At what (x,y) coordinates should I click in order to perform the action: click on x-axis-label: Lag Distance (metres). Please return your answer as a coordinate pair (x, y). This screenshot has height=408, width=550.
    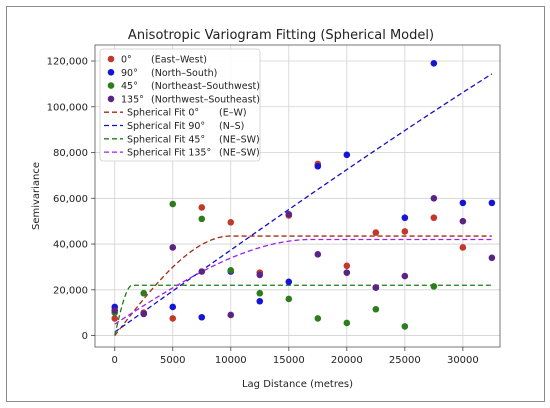
    Looking at the image, I should click on (297, 384).